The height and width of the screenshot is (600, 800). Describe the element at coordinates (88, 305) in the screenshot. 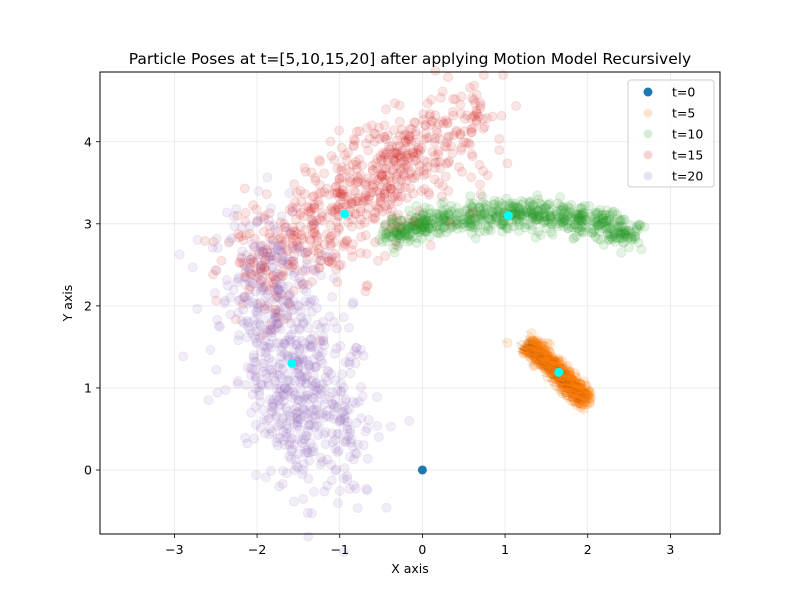

I see `y-tick-label: 2` at that location.